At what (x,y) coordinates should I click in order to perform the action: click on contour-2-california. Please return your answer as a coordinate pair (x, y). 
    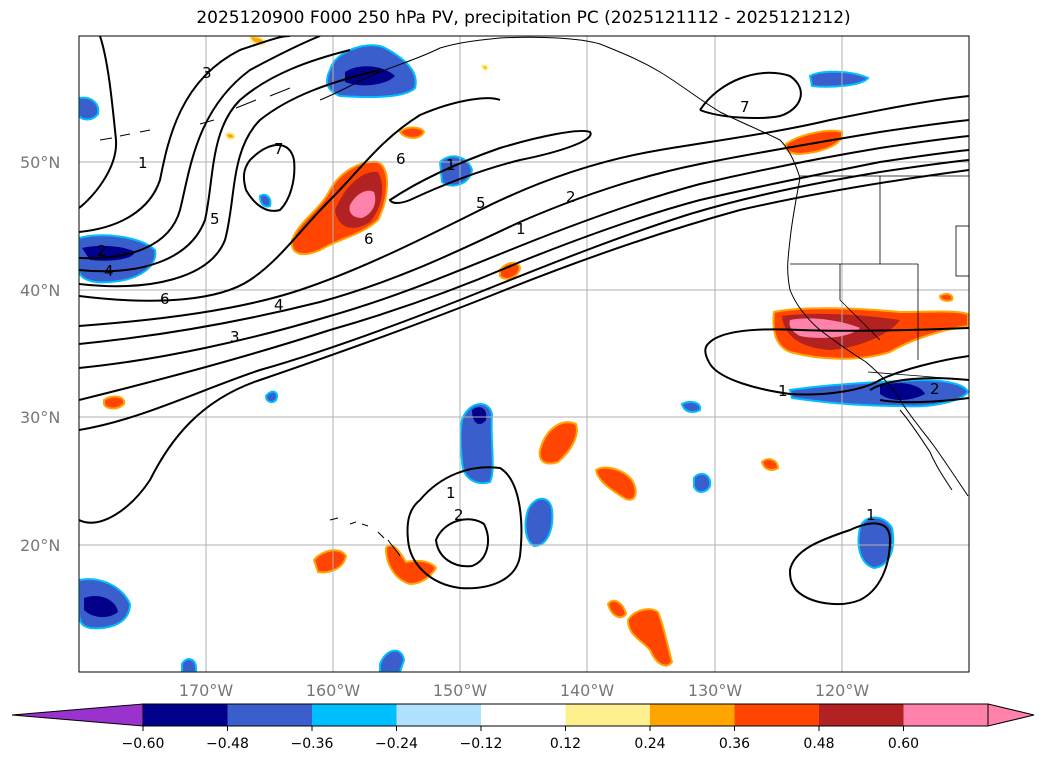
    Looking at the image, I should click on (919, 390).